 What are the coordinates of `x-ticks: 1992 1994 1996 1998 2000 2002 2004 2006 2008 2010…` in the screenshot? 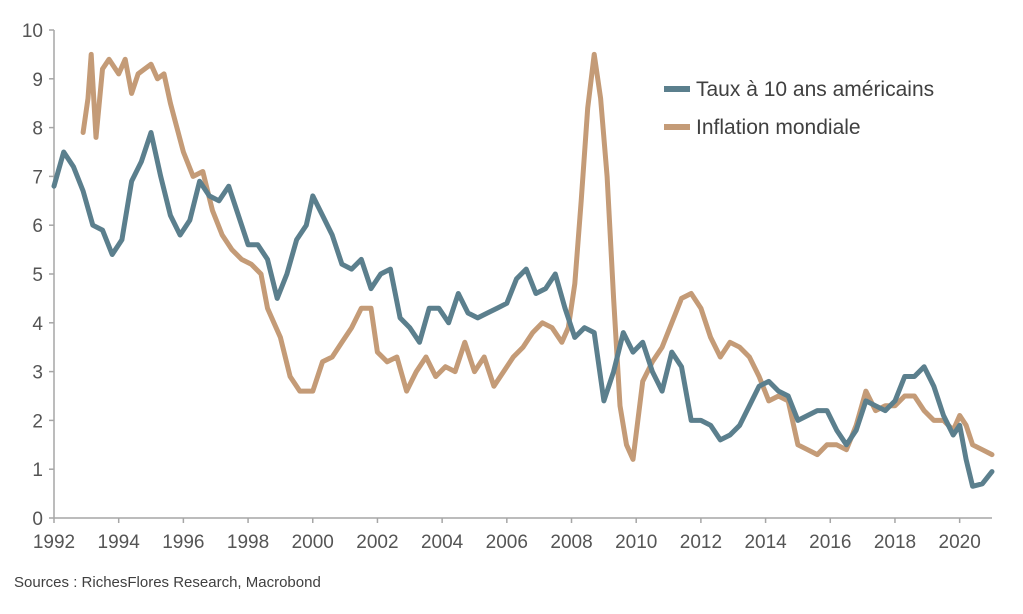 It's located at (507, 535).